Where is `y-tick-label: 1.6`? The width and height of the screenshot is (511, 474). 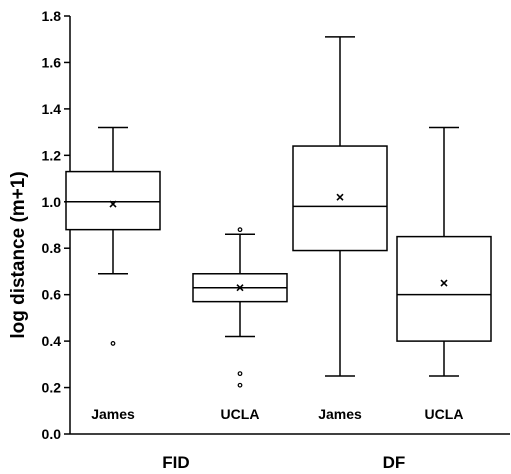
y-tick-label: 1.6 is located at coordinates (52, 62).